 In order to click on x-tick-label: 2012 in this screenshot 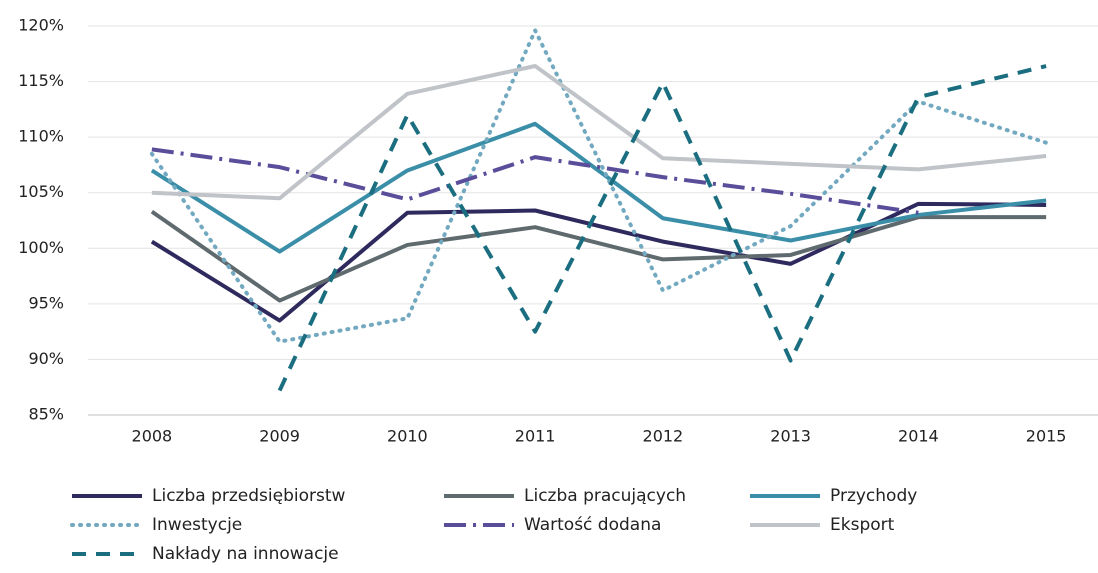, I will do `click(663, 436)`.